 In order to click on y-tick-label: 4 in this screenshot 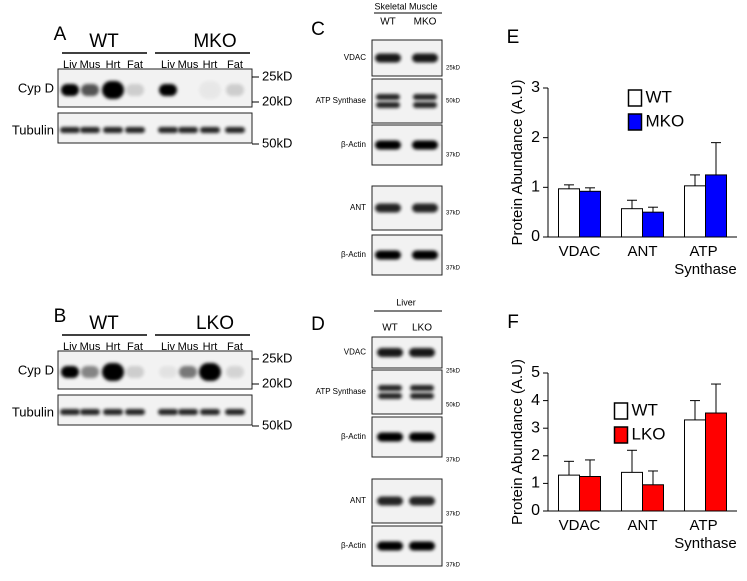, I will do `click(535, 400)`.